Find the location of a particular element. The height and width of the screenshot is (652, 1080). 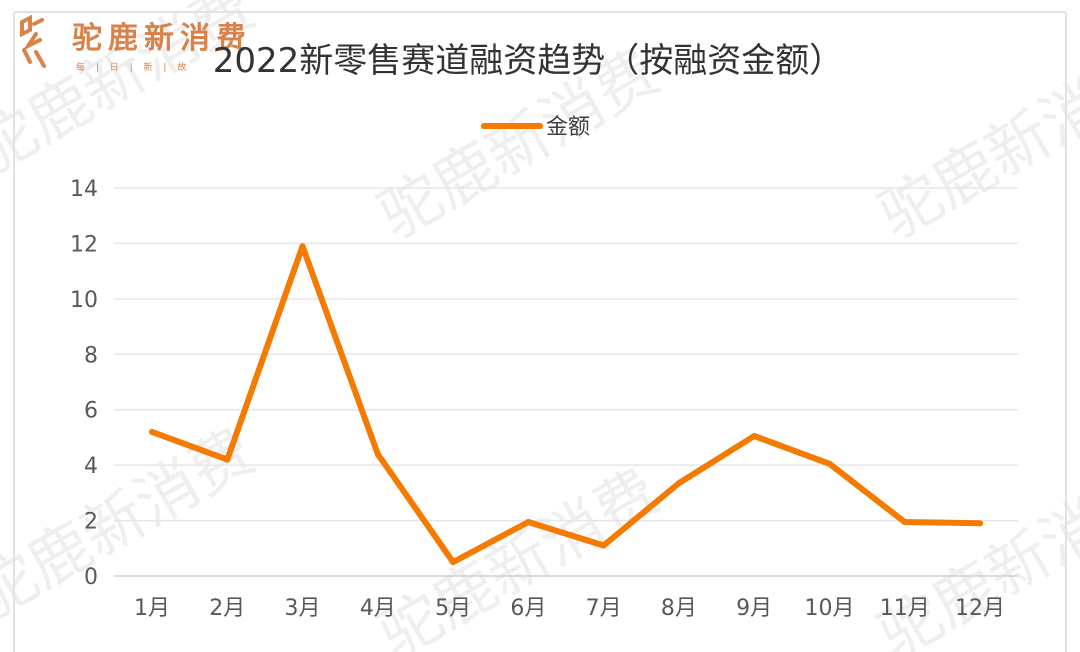

logo-text: 驼鹿新消费 is located at coordinates (162, 38).